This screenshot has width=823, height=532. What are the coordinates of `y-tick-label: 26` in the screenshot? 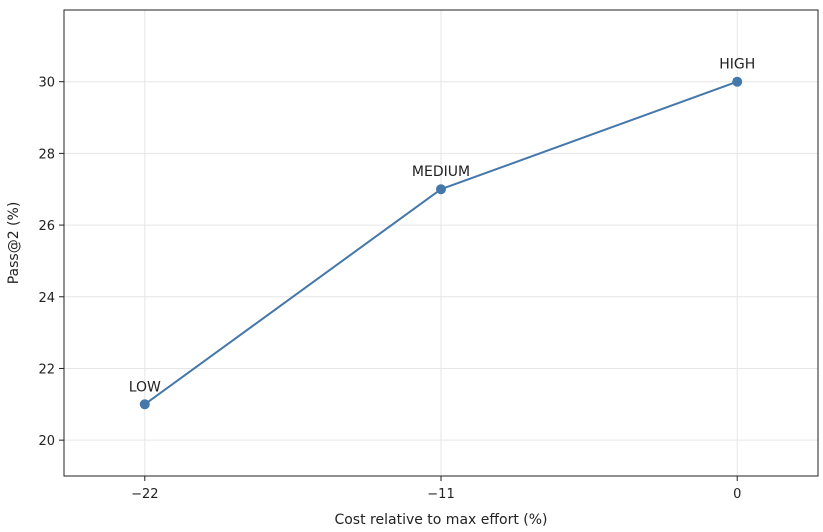 It's located at (46, 226).